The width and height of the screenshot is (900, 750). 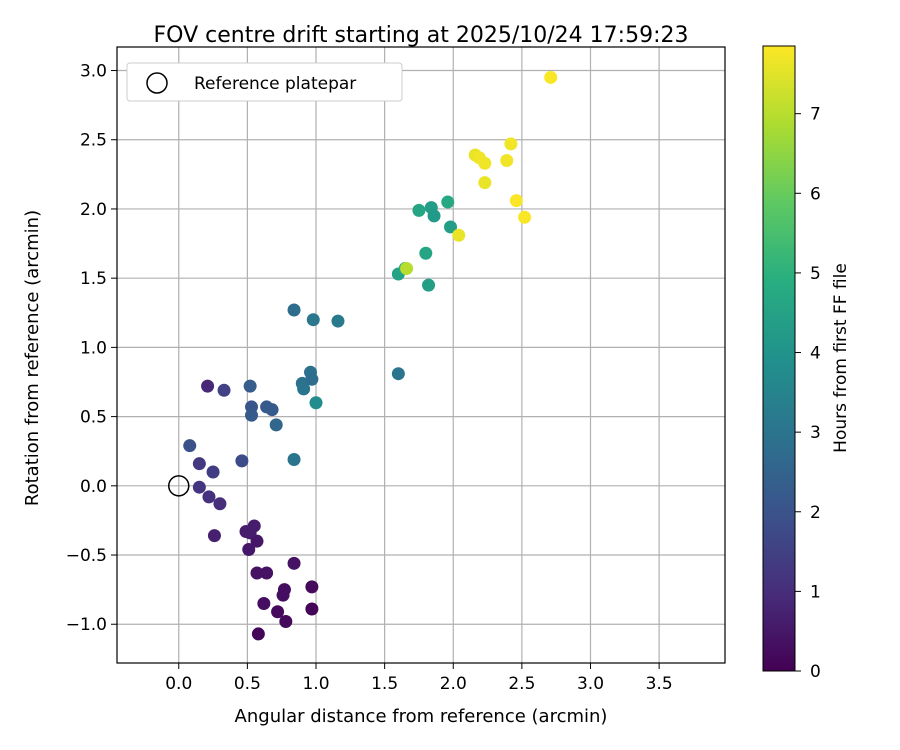 I want to click on colorbar-ticks: 0 1 2 3 4 5 6 7, so click(x=808, y=393).